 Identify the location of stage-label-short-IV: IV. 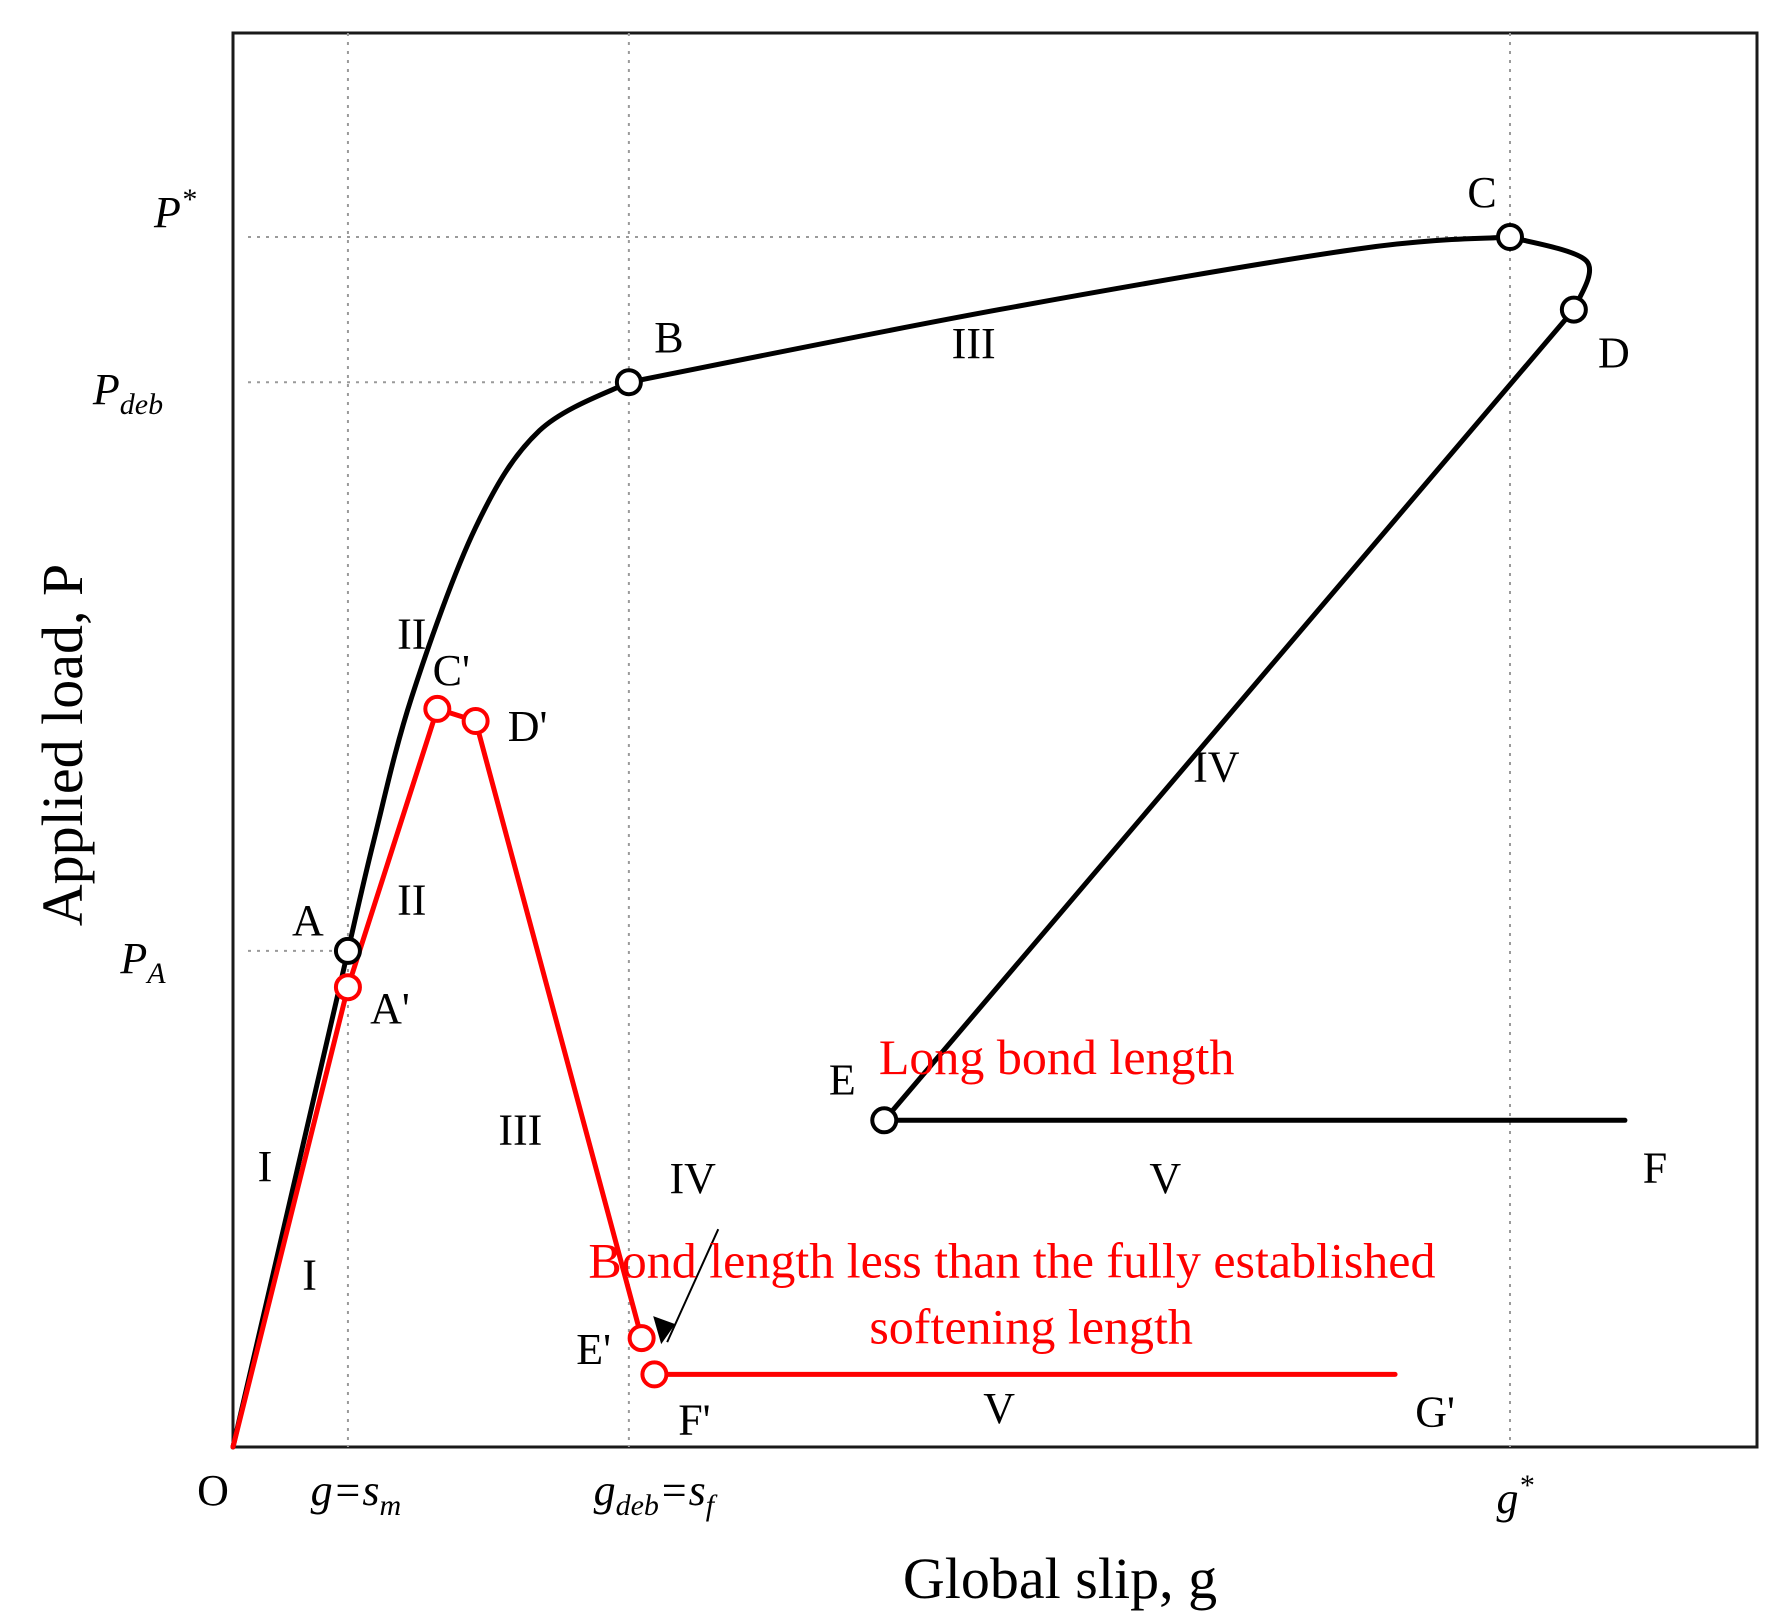
(693, 1178).